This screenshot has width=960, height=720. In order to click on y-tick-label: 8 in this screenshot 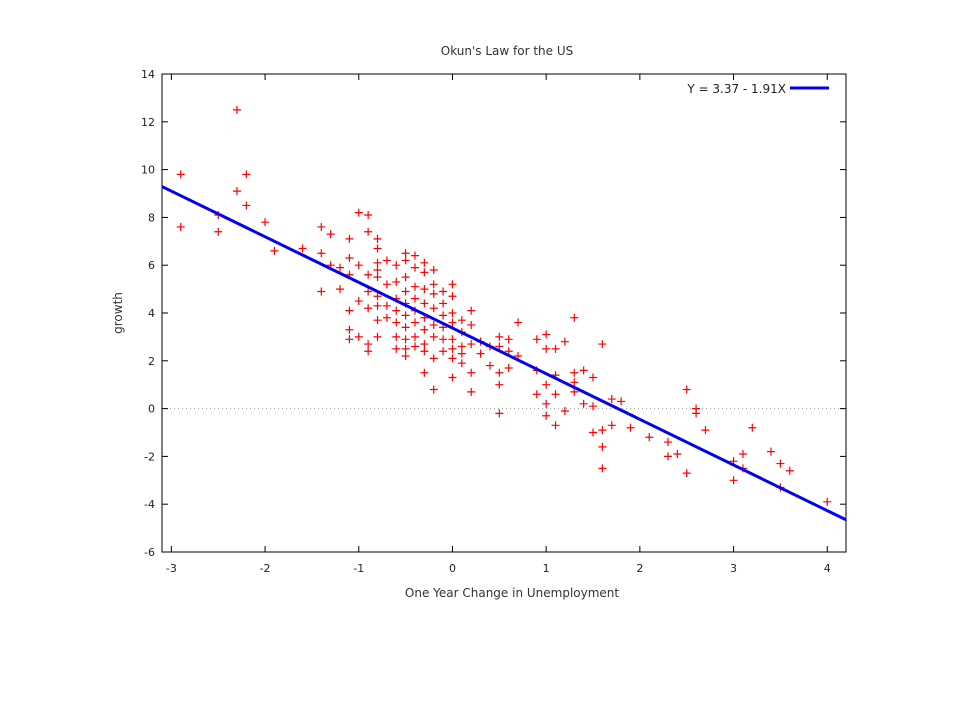, I will do `click(151, 217)`.